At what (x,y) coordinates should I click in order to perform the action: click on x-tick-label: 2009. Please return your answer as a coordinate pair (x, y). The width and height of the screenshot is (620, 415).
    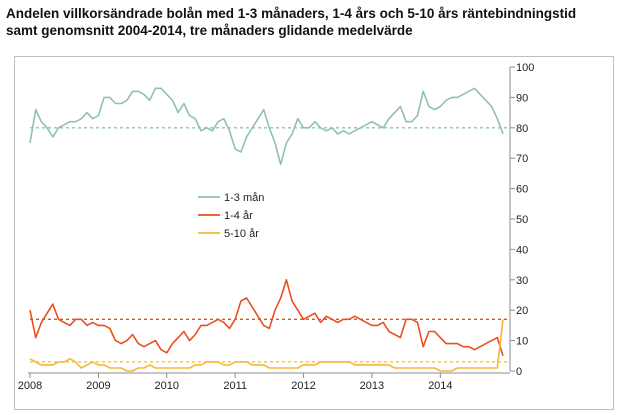
    Looking at the image, I should click on (98, 386).